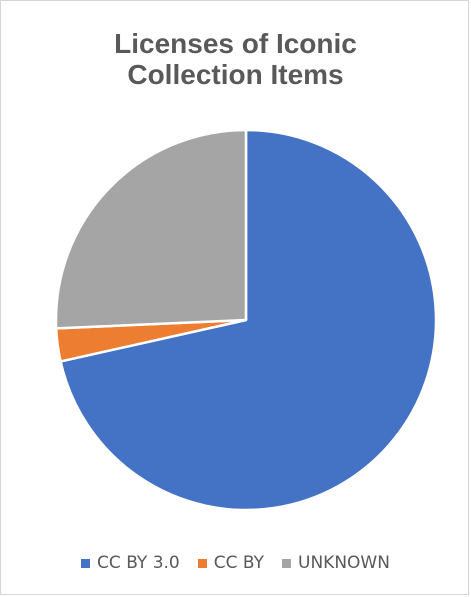 The height and width of the screenshot is (597, 471). I want to click on pie-slice-unknown, so click(151, 229).